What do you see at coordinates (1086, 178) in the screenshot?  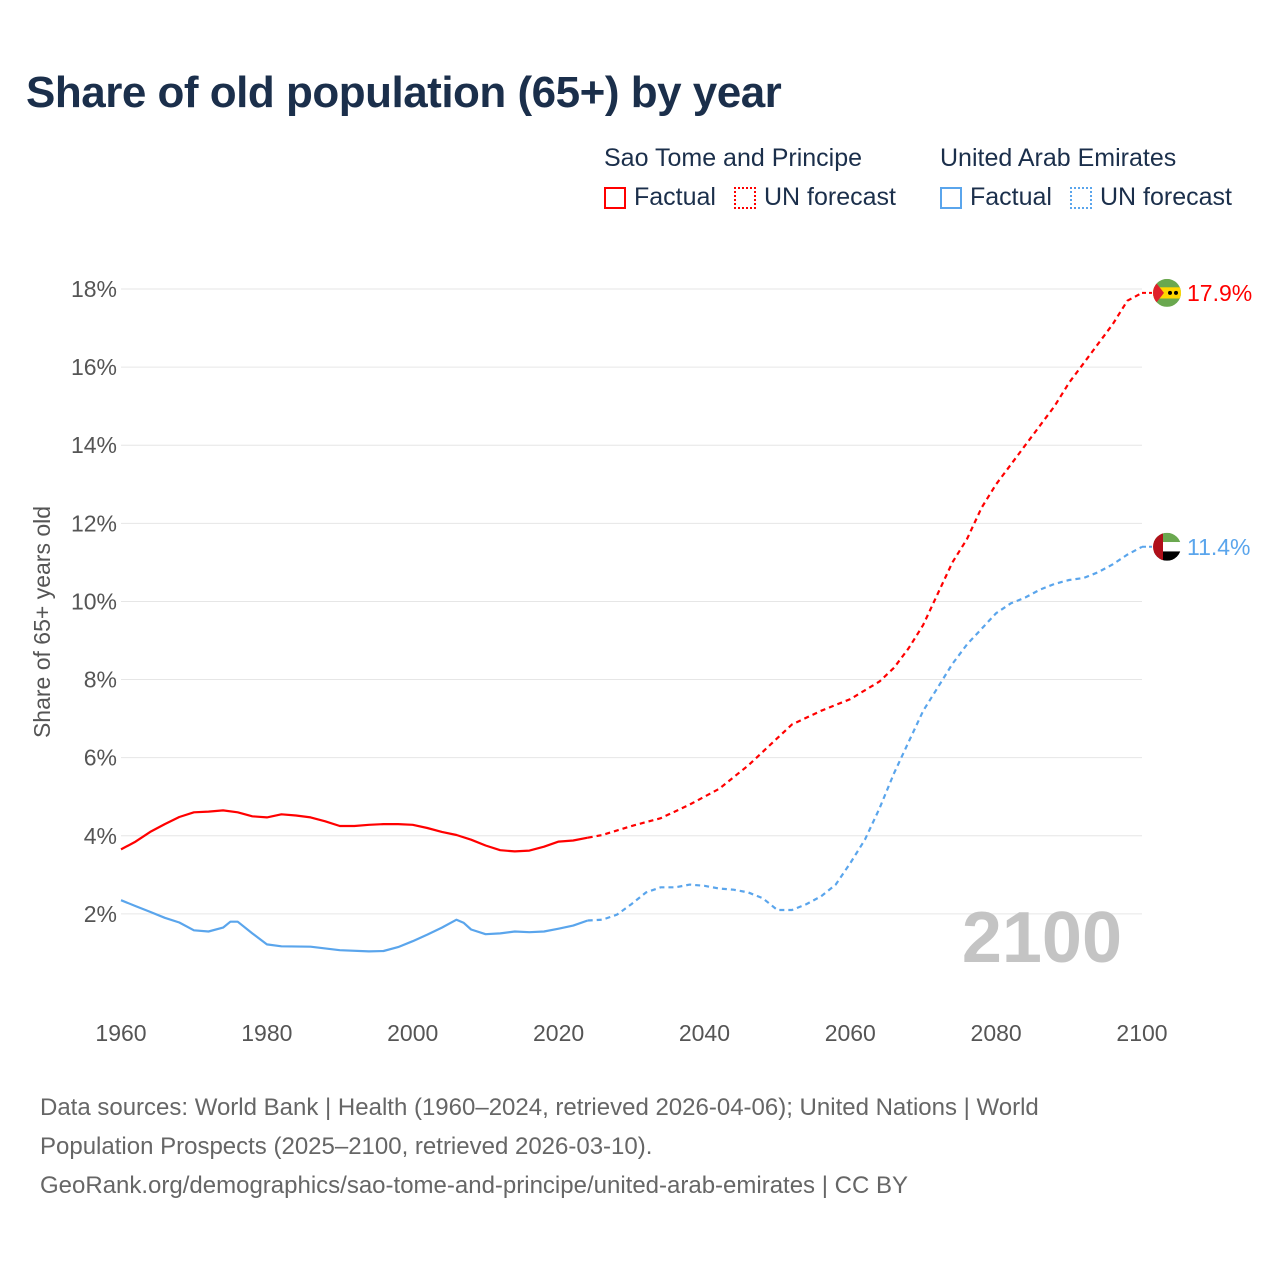 I see `legend-group-uae: United Arab Emirates Factual UN forecast` at bounding box center [1086, 178].